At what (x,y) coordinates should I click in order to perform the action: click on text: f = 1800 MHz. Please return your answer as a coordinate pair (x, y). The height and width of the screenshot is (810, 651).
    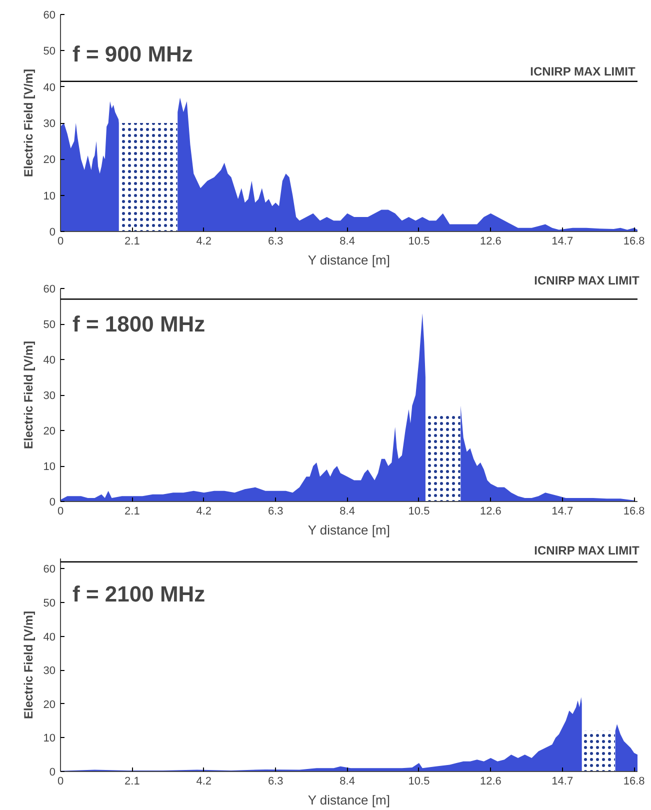
    Looking at the image, I should click on (139, 324).